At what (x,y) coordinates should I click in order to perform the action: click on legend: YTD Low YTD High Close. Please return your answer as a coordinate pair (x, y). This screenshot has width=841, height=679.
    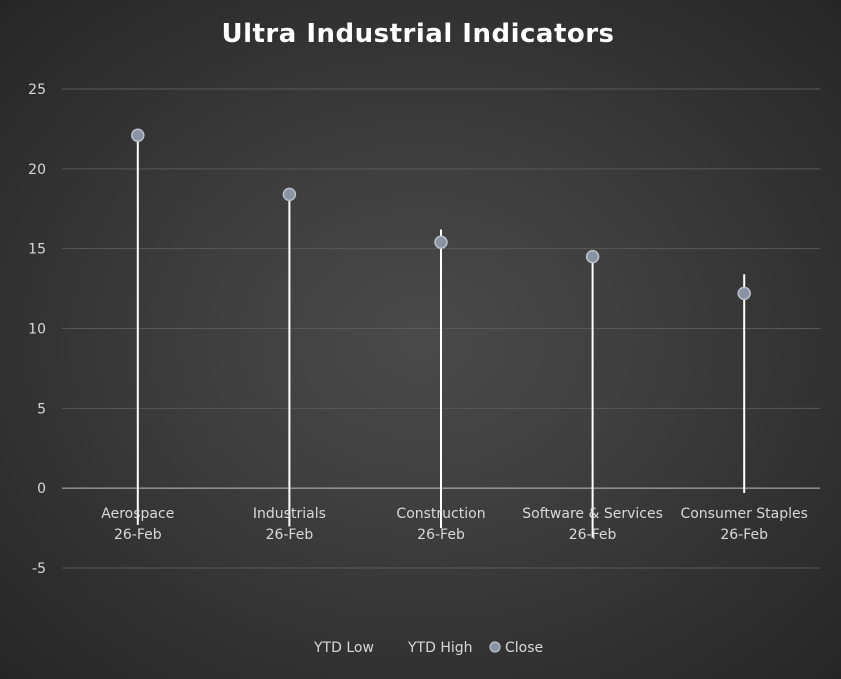
    Looking at the image, I should click on (428, 648).